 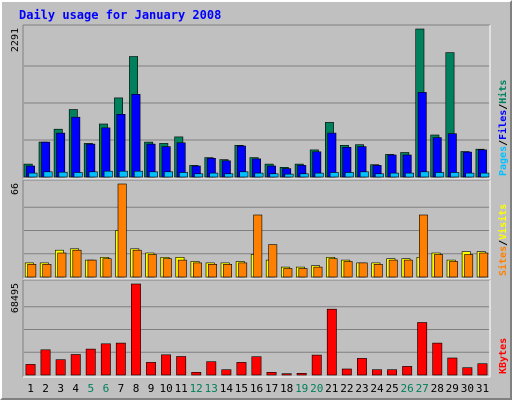 I want to click on x-tick-label: 1, so click(x=30, y=388).